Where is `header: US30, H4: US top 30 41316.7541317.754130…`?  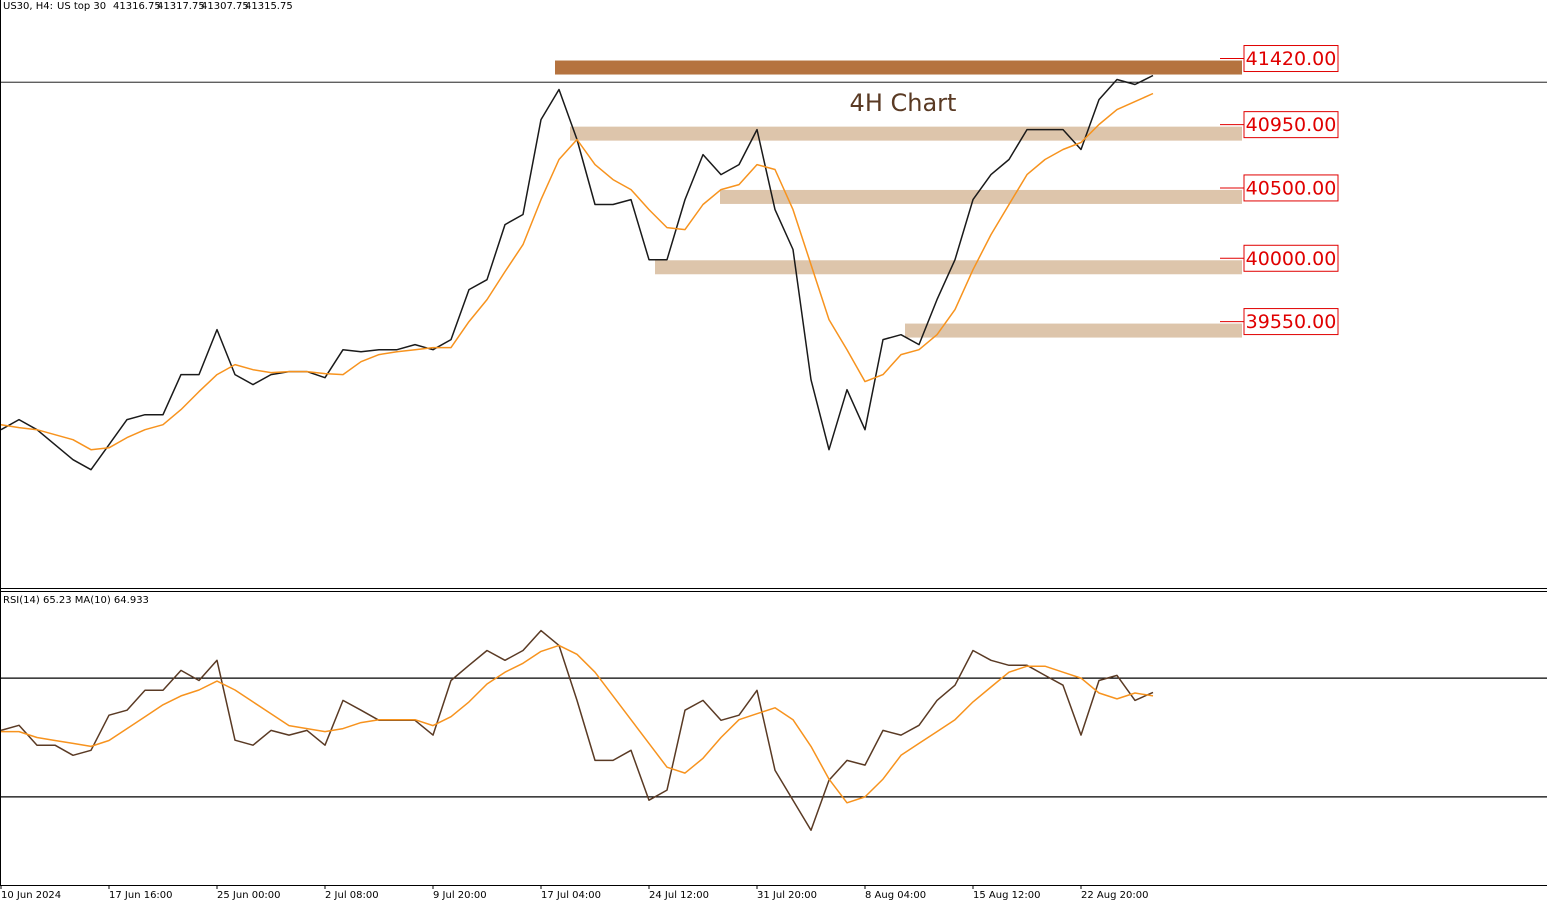 header: US30, H4: US top 30 41316.7541317.754130… is located at coordinates (148, 6).